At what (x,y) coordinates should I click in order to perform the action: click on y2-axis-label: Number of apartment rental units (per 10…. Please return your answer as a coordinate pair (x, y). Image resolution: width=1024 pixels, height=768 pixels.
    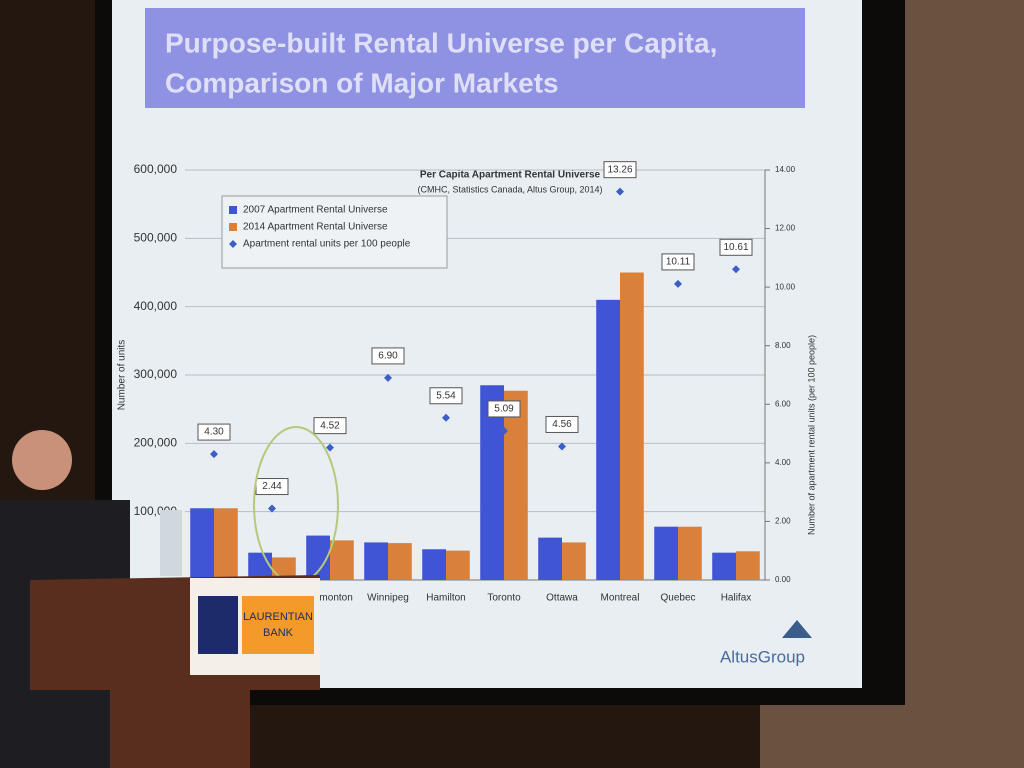
    Looking at the image, I should click on (811, 435).